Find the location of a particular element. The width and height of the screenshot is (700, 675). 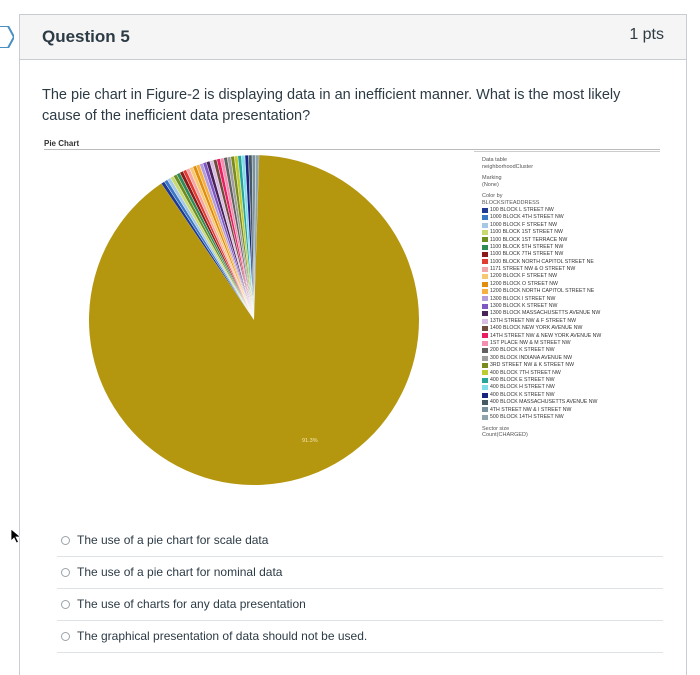

legend-label: 1171 STREET NW & O STREET NW is located at coordinates (533, 269).